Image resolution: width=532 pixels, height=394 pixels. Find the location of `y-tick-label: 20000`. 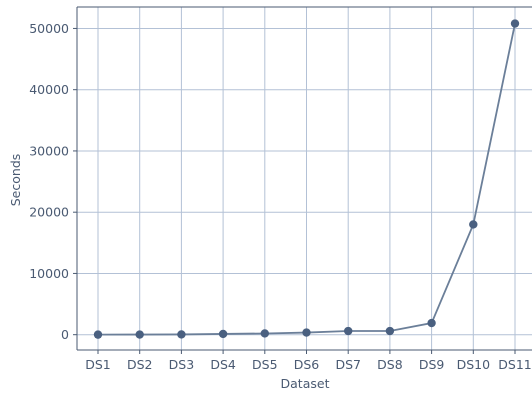

y-tick-label: 20000 is located at coordinates (49, 212).